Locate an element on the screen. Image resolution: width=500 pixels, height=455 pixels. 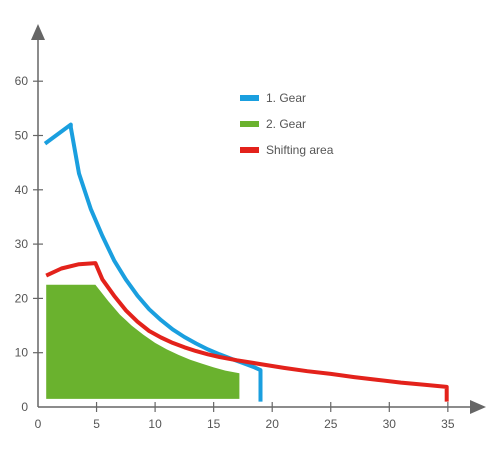
legend-item-2-gear: 2. Gear is located at coordinates (273, 124).